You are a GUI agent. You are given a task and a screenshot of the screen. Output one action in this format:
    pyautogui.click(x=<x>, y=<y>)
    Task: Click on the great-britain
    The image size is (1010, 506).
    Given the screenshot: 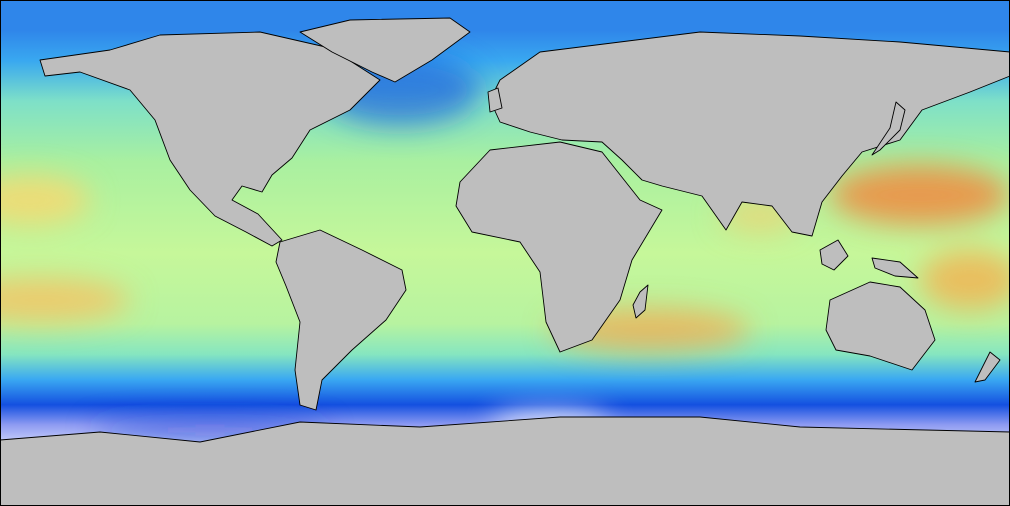 What is the action you would take?
    pyautogui.click(x=495, y=100)
    